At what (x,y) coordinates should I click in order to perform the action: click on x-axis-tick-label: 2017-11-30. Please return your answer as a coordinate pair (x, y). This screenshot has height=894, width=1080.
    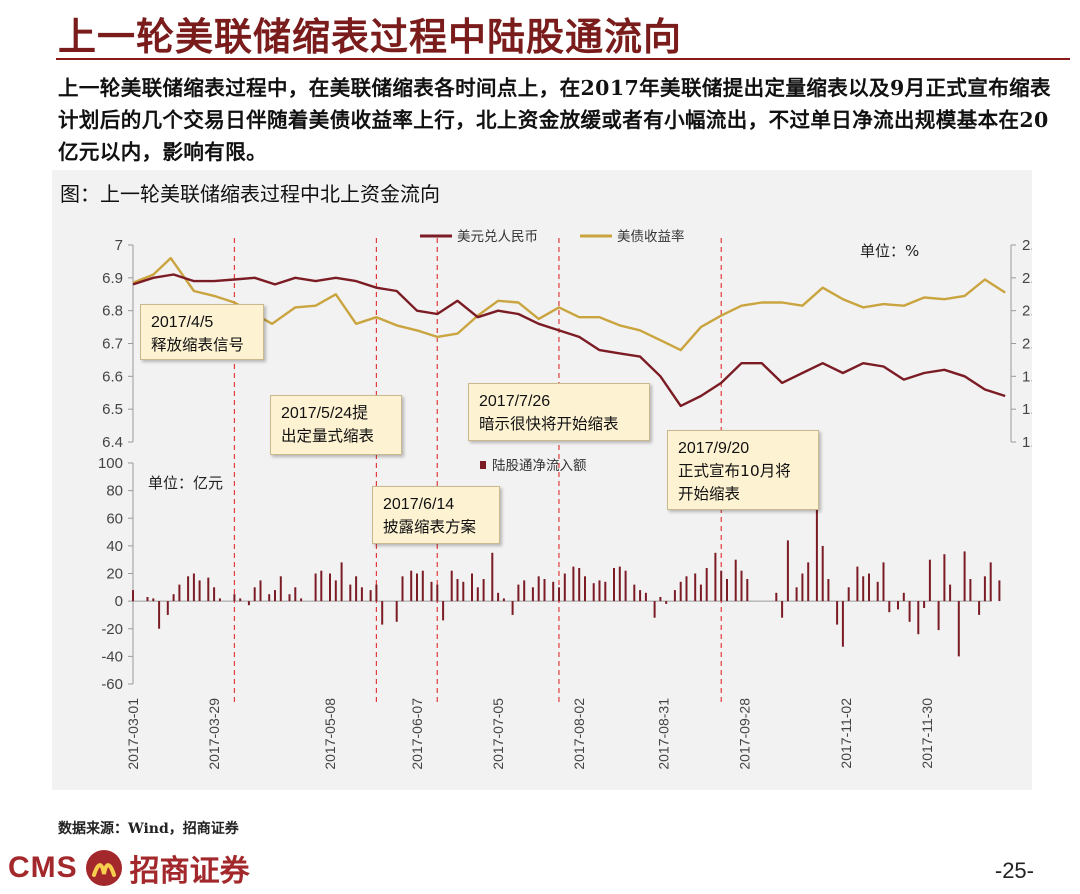
    Looking at the image, I should click on (927, 733).